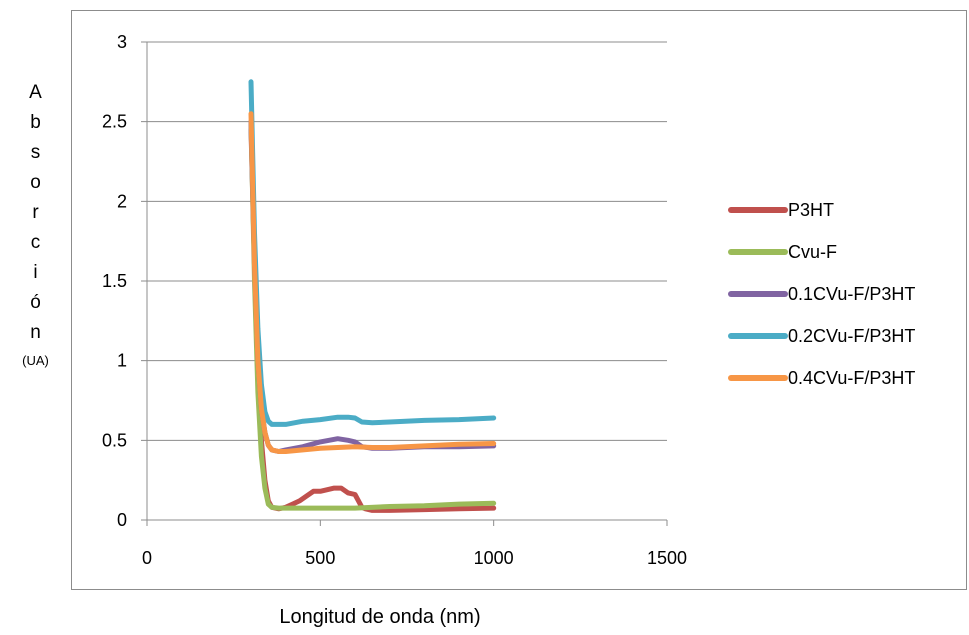 Image resolution: width=969 pixels, height=635 pixels. Describe the element at coordinates (380, 617) in the screenshot. I see `x-axis-label: Longitud de onda (nm)` at that location.